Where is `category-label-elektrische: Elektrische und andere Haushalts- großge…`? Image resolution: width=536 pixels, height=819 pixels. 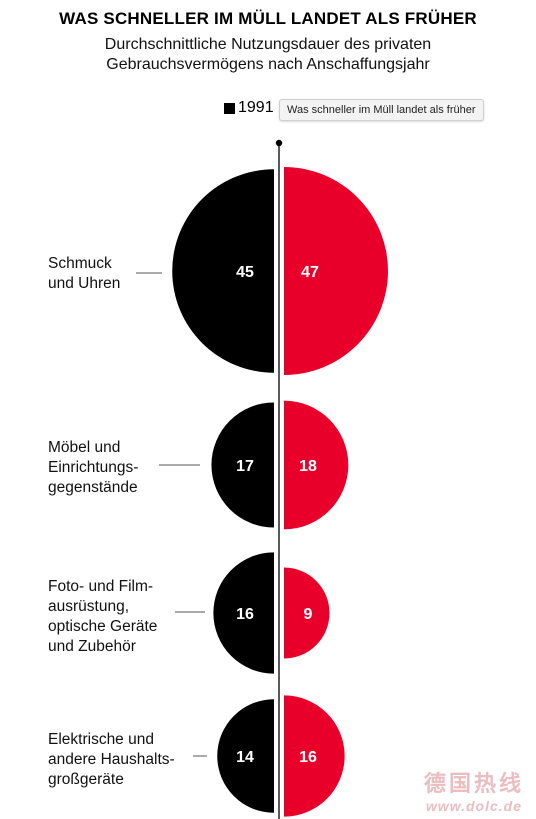 category-label-elektrische: Elektrische und andere Haushalts- großge… is located at coordinates (111, 759).